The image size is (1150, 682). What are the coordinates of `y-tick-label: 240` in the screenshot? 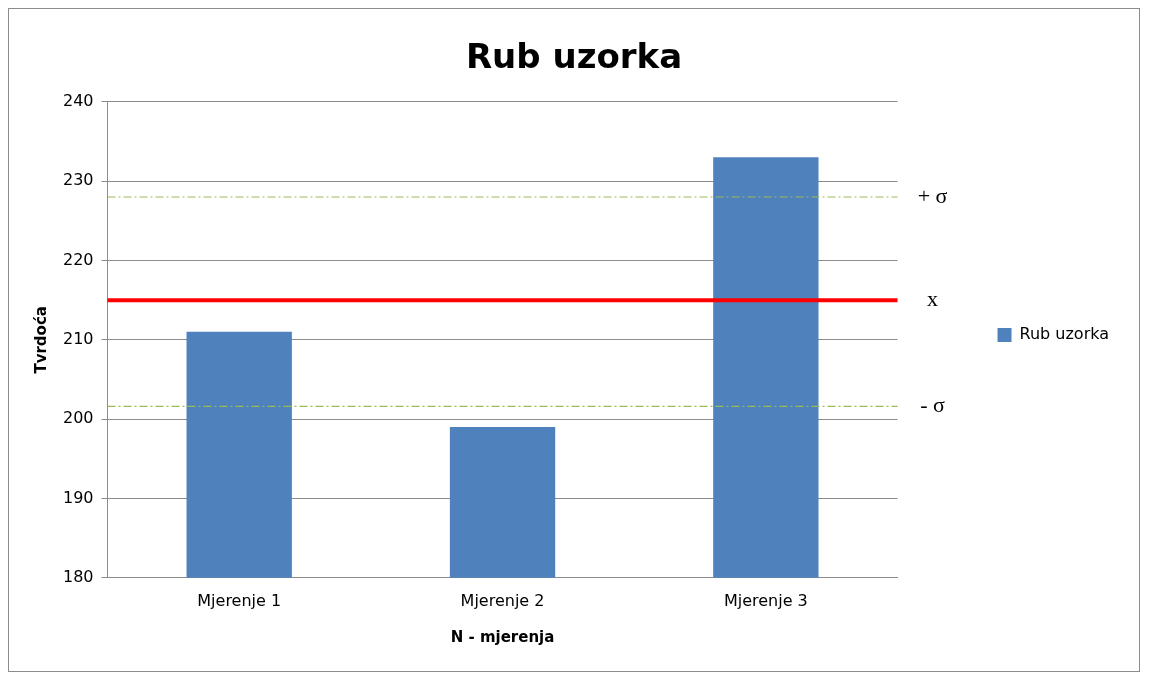 It's located at (78, 100).